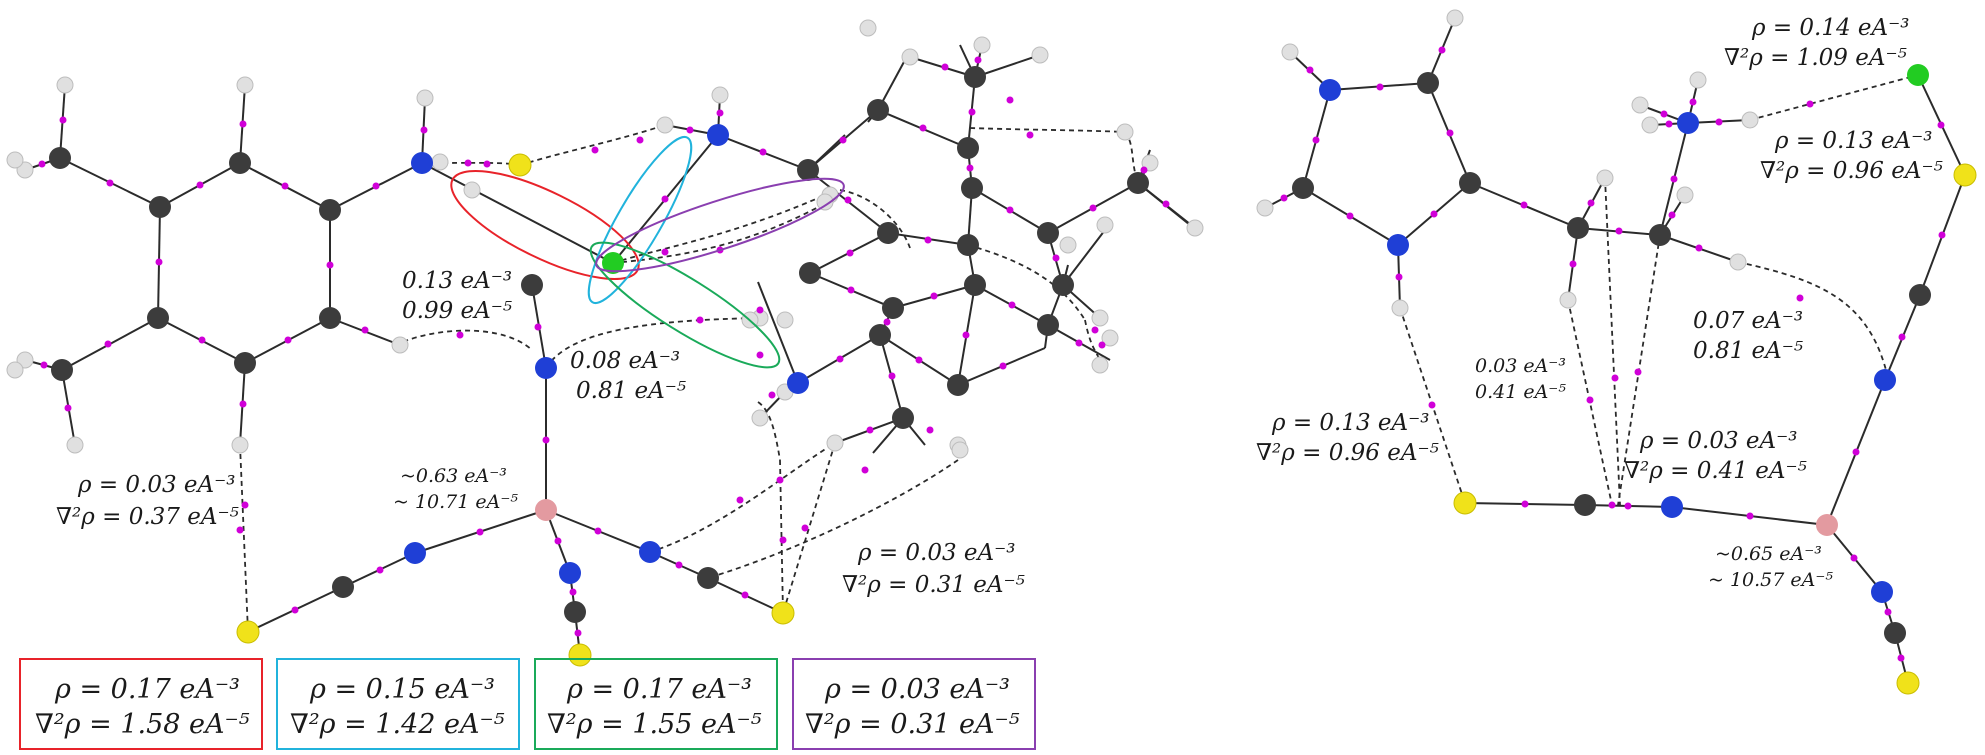 Image resolution: width=1985 pixels, height=755 pixels. I want to click on annot-right-f-line1: ρ = 0.03 eA⁻³, so click(1718, 441).